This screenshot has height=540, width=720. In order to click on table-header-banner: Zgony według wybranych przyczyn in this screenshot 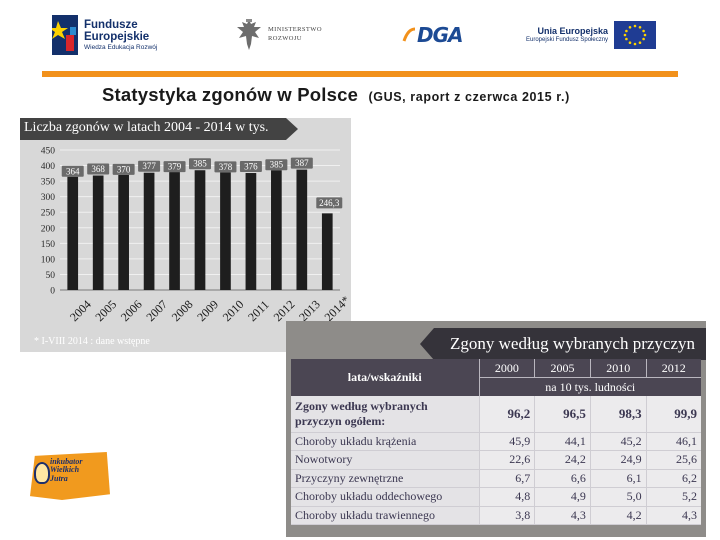, I will do `click(563, 344)`.